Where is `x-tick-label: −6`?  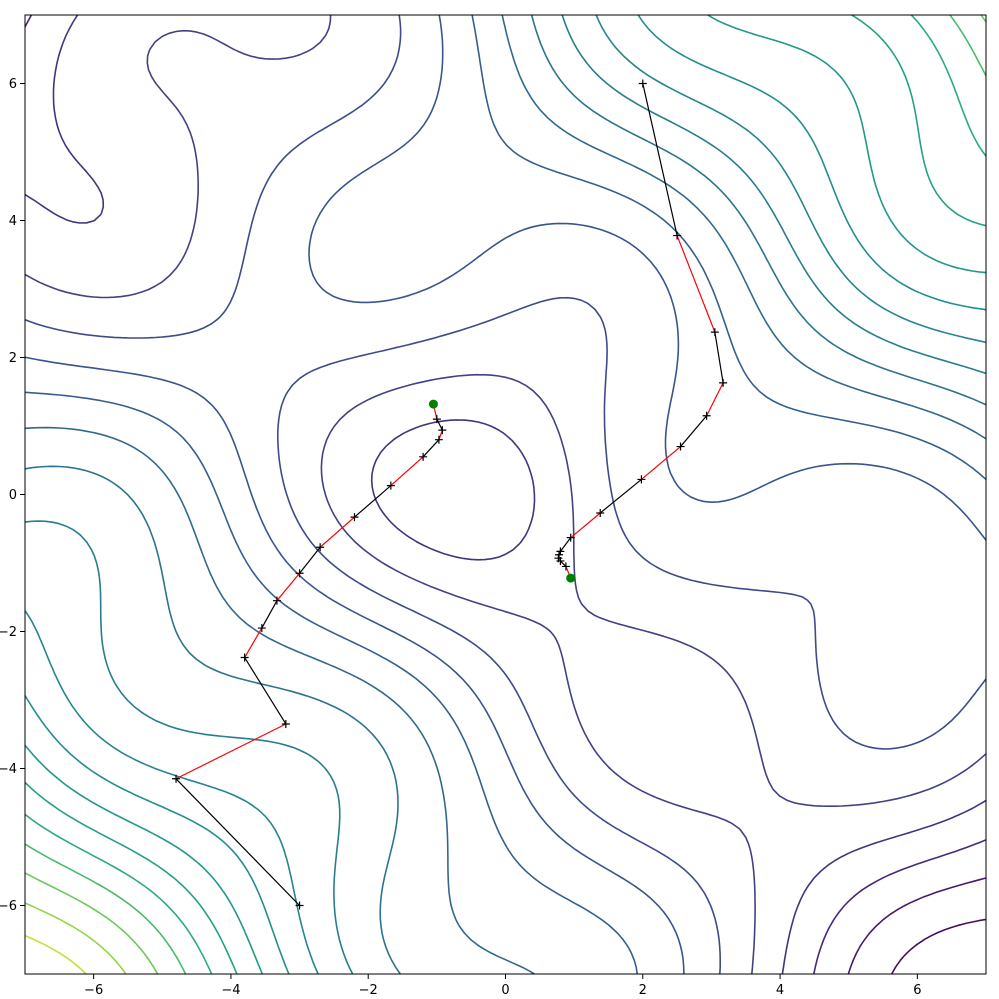 x-tick-label: −6 is located at coordinates (93, 990).